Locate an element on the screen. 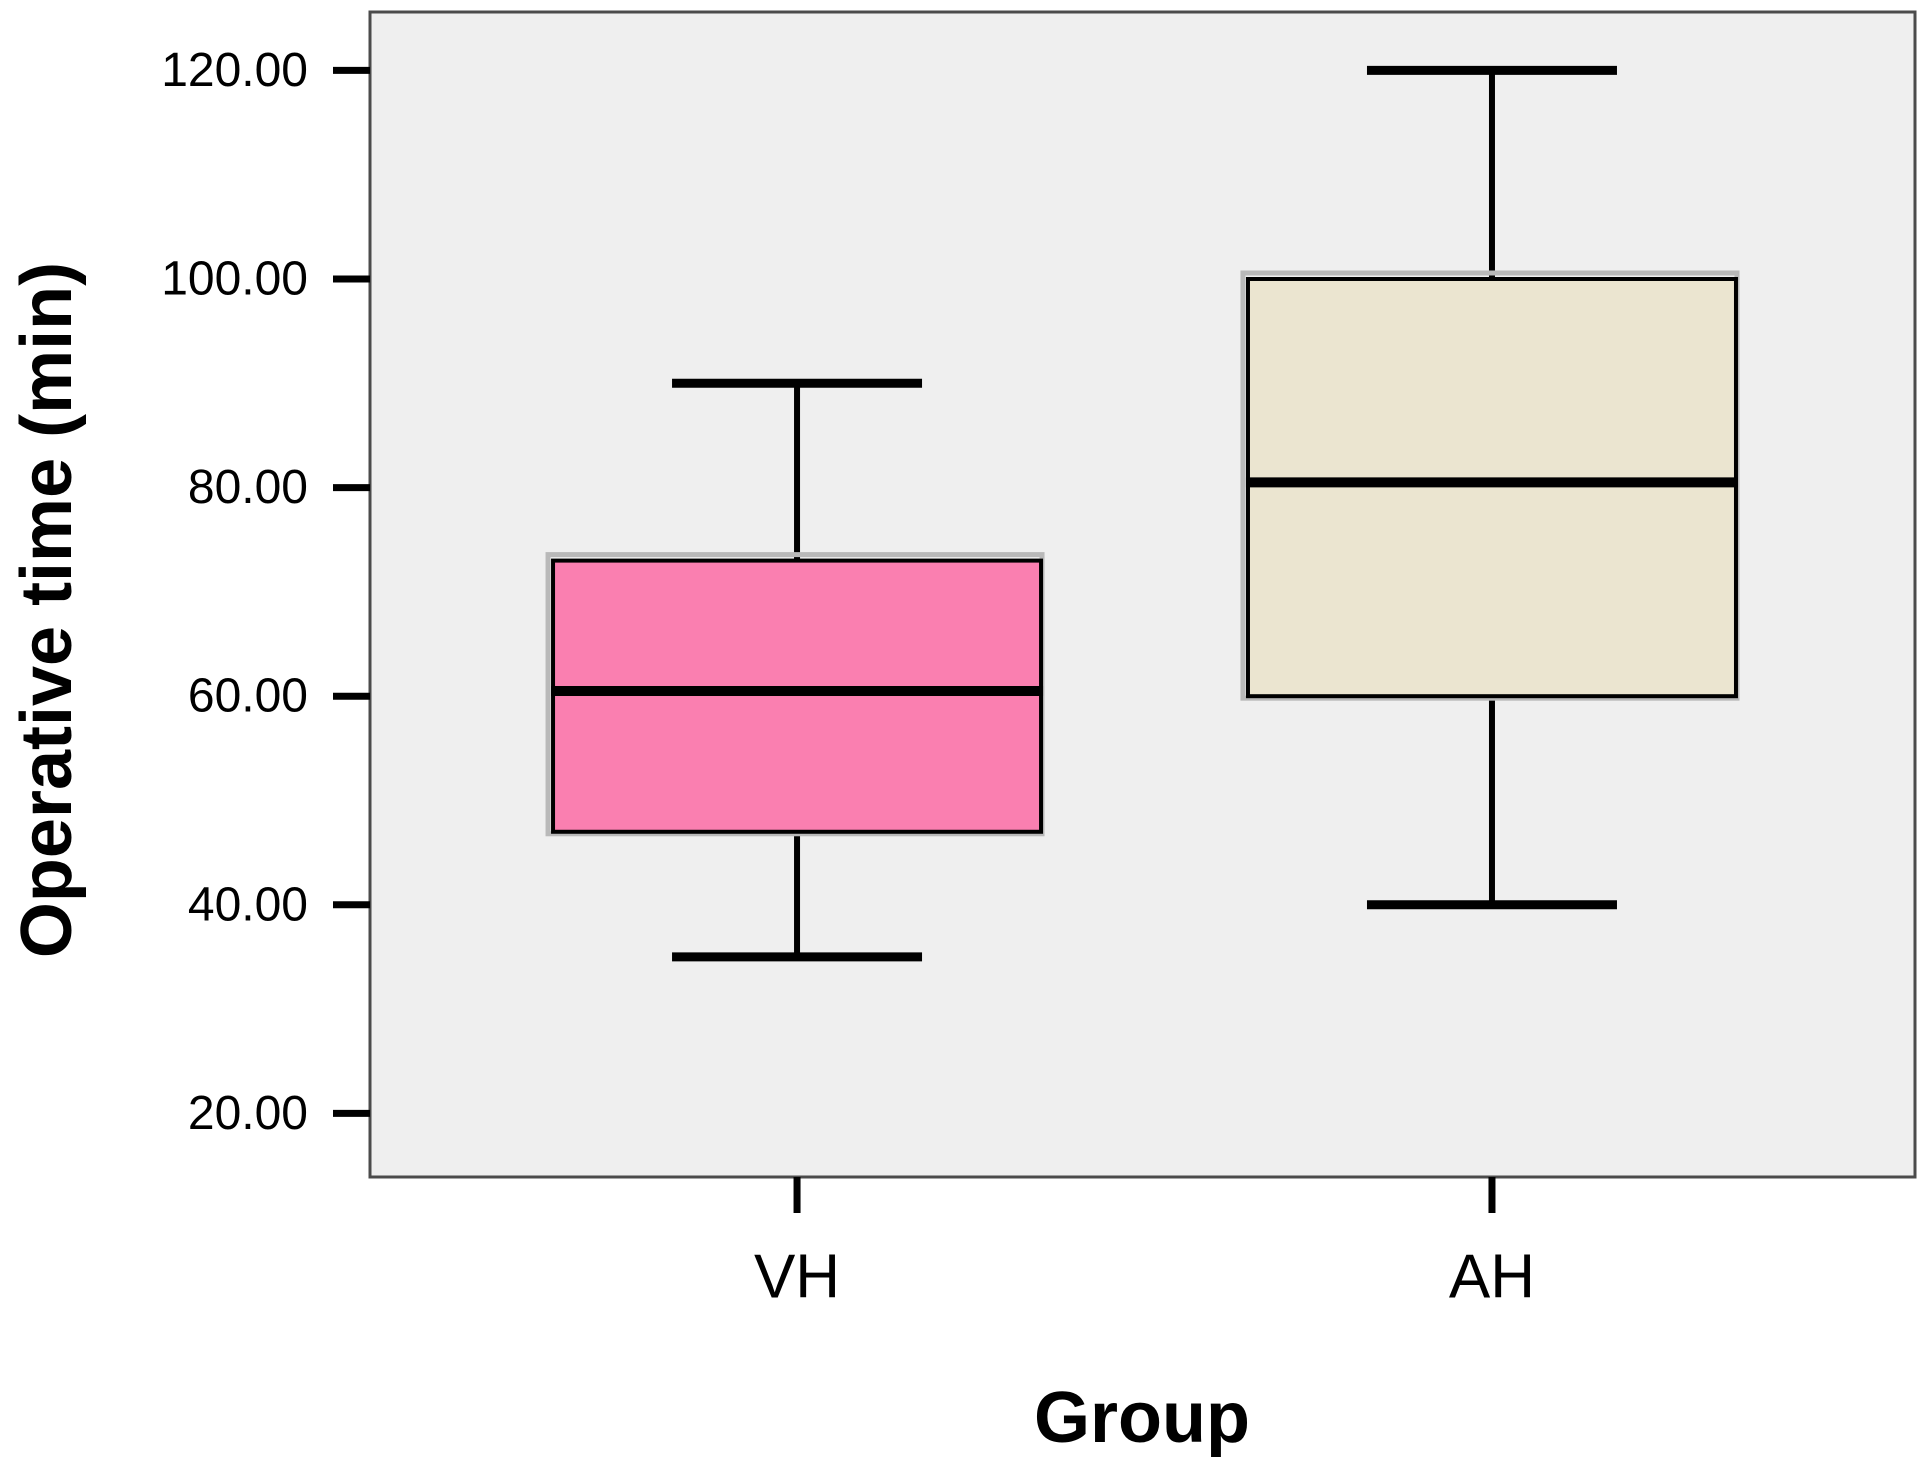  y-tick-label: 100.00 is located at coordinates (234, 279).